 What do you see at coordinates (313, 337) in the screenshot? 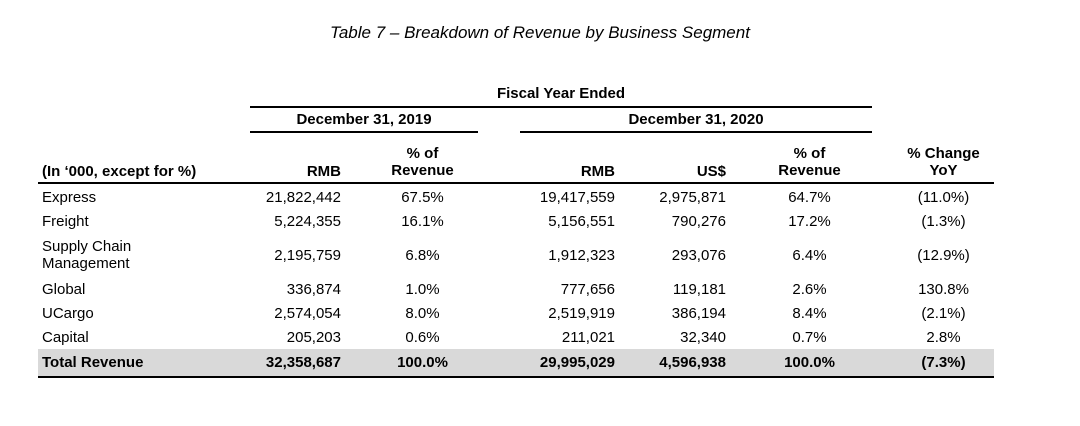
I see `rmb-2019-value: 205,203` at bounding box center [313, 337].